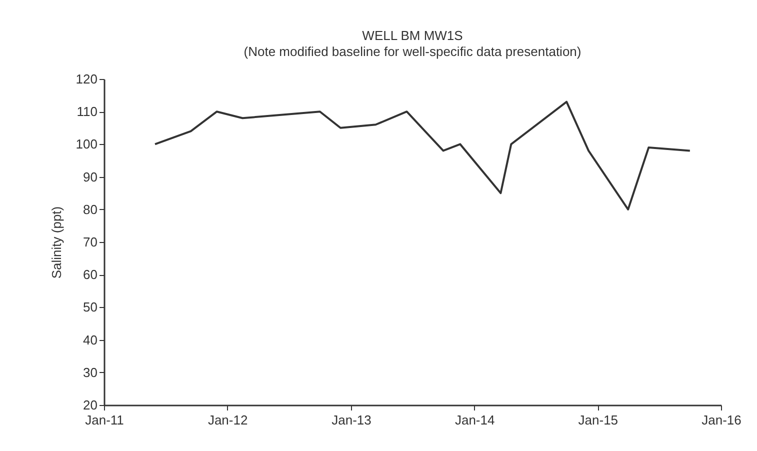 The height and width of the screenshot is (451, 757). I want to click on chart-subtitle: (Note modified baseline for well-specific data presentation), so click(413, 51).